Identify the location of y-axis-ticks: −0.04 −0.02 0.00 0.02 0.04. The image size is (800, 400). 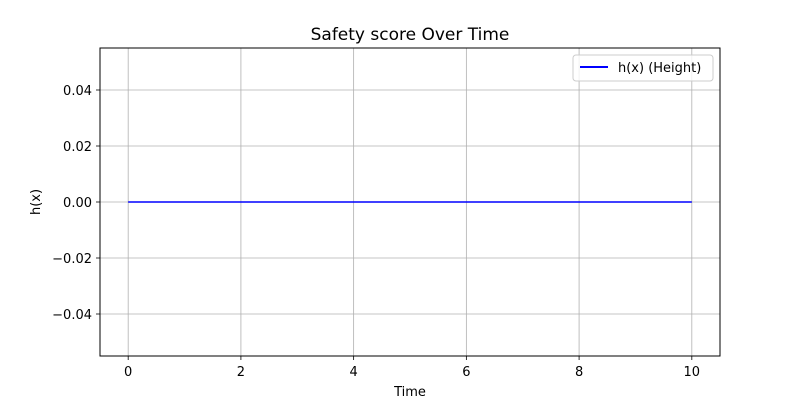
(76, 203).